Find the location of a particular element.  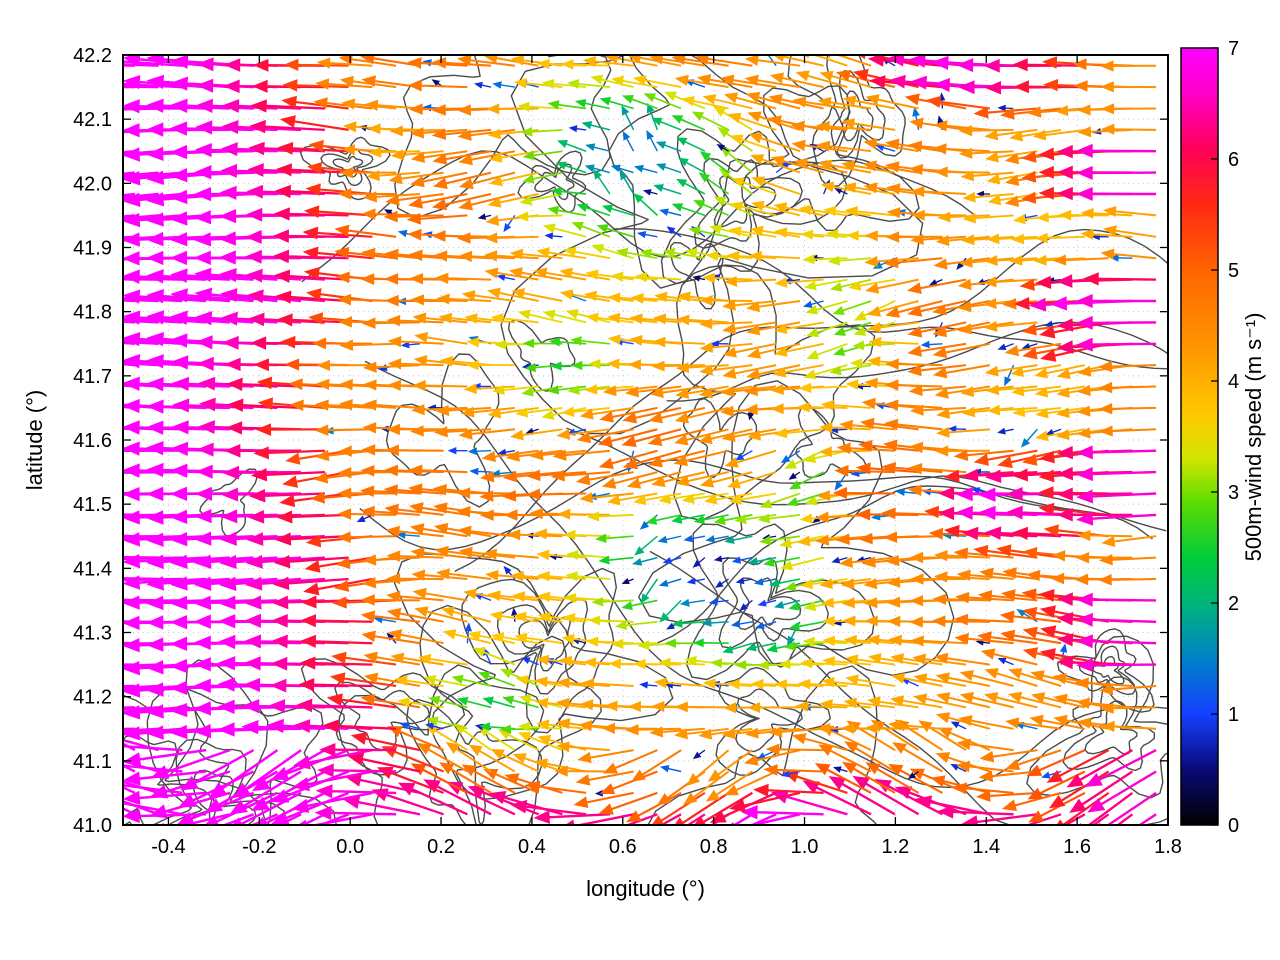

y-tick-label: 41.6 is located at coordinates (92, 441).